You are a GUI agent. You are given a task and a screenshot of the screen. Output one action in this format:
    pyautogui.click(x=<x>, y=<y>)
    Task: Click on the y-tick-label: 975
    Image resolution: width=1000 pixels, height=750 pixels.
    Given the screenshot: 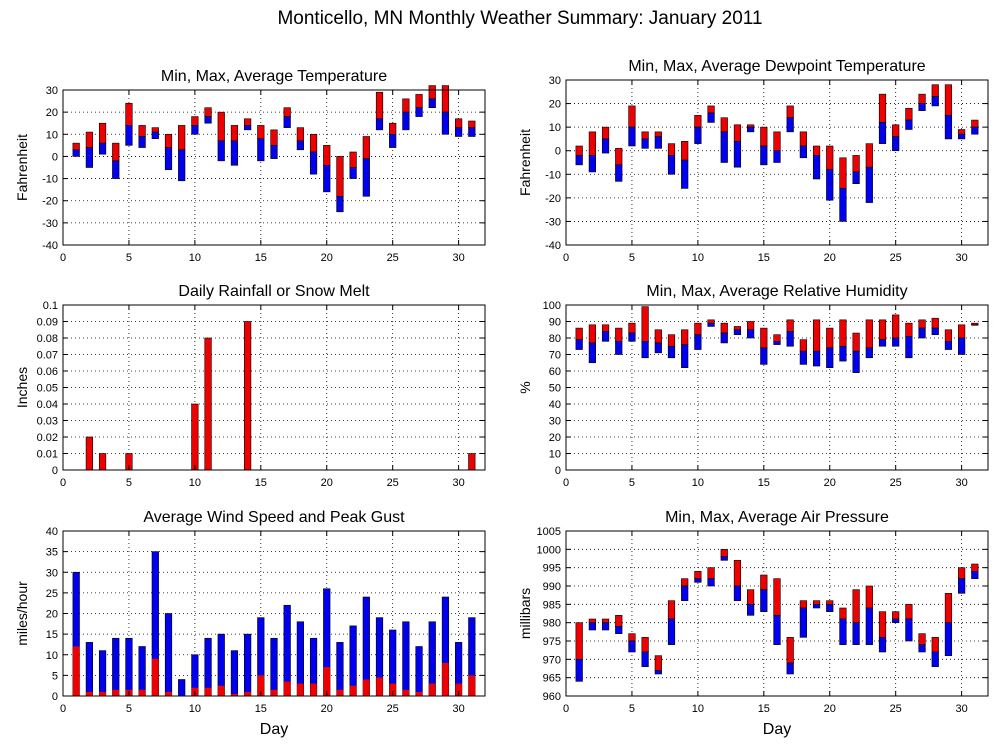 What is the action you would take?
    pyautogui.click(x=552, y=642)
    